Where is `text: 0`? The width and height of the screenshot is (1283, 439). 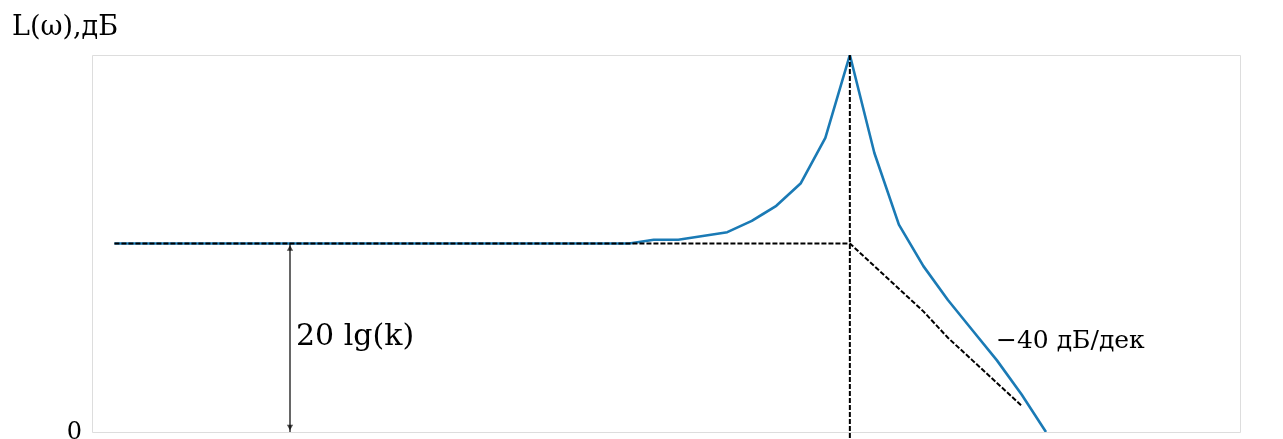
text: 0 is located at coordinates (74, 428).